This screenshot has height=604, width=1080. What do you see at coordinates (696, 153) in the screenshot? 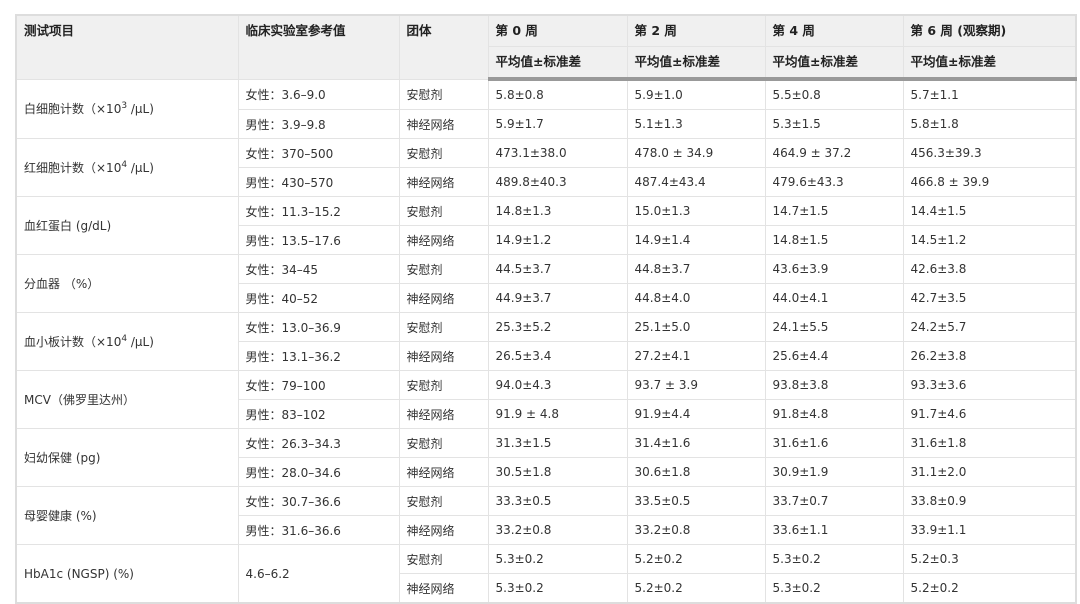
I see `value-cell: 478.0 ± 34.9` at bounding box center [696, 153].